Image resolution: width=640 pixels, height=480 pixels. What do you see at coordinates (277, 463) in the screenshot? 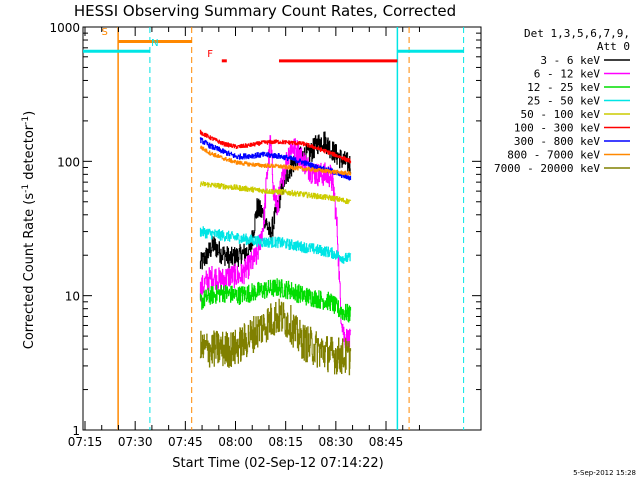
I see `x-axis-label: Start Time (02-Sep-12 07:14:22)` at bounding box center [277, 463].